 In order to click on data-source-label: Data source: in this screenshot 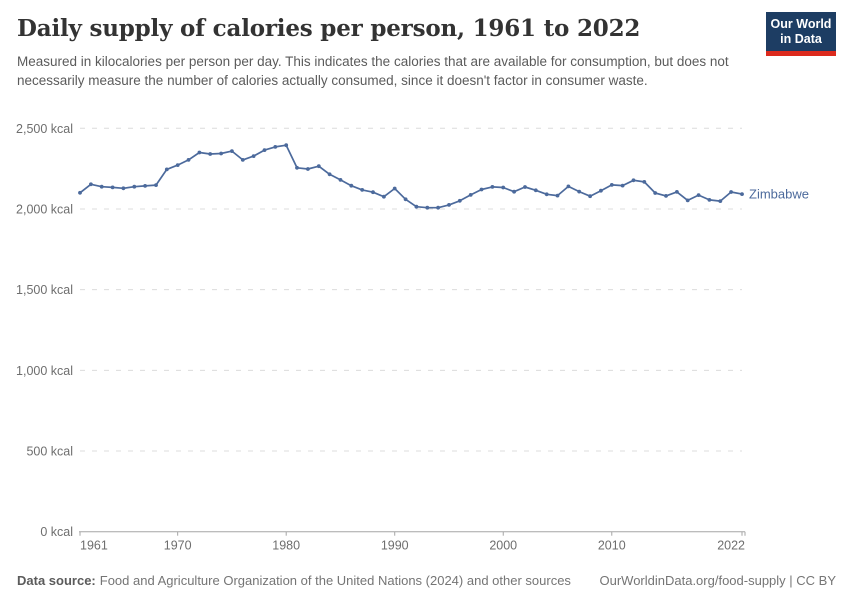, I will do `click(56, 580)`.